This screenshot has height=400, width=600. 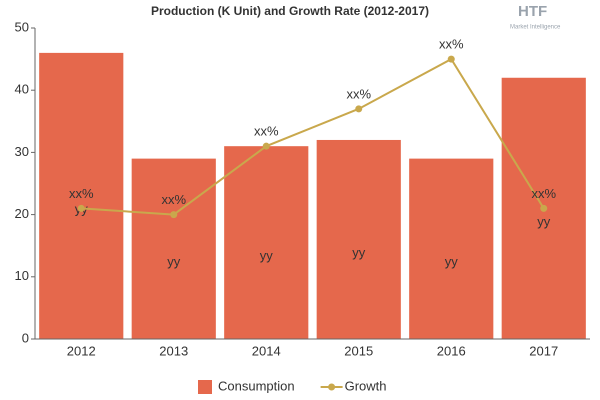 What do you see at coordinates (81, 350) in the screenshot?
I see `x-tick-label: 2012` at bounding box center [81, 350].